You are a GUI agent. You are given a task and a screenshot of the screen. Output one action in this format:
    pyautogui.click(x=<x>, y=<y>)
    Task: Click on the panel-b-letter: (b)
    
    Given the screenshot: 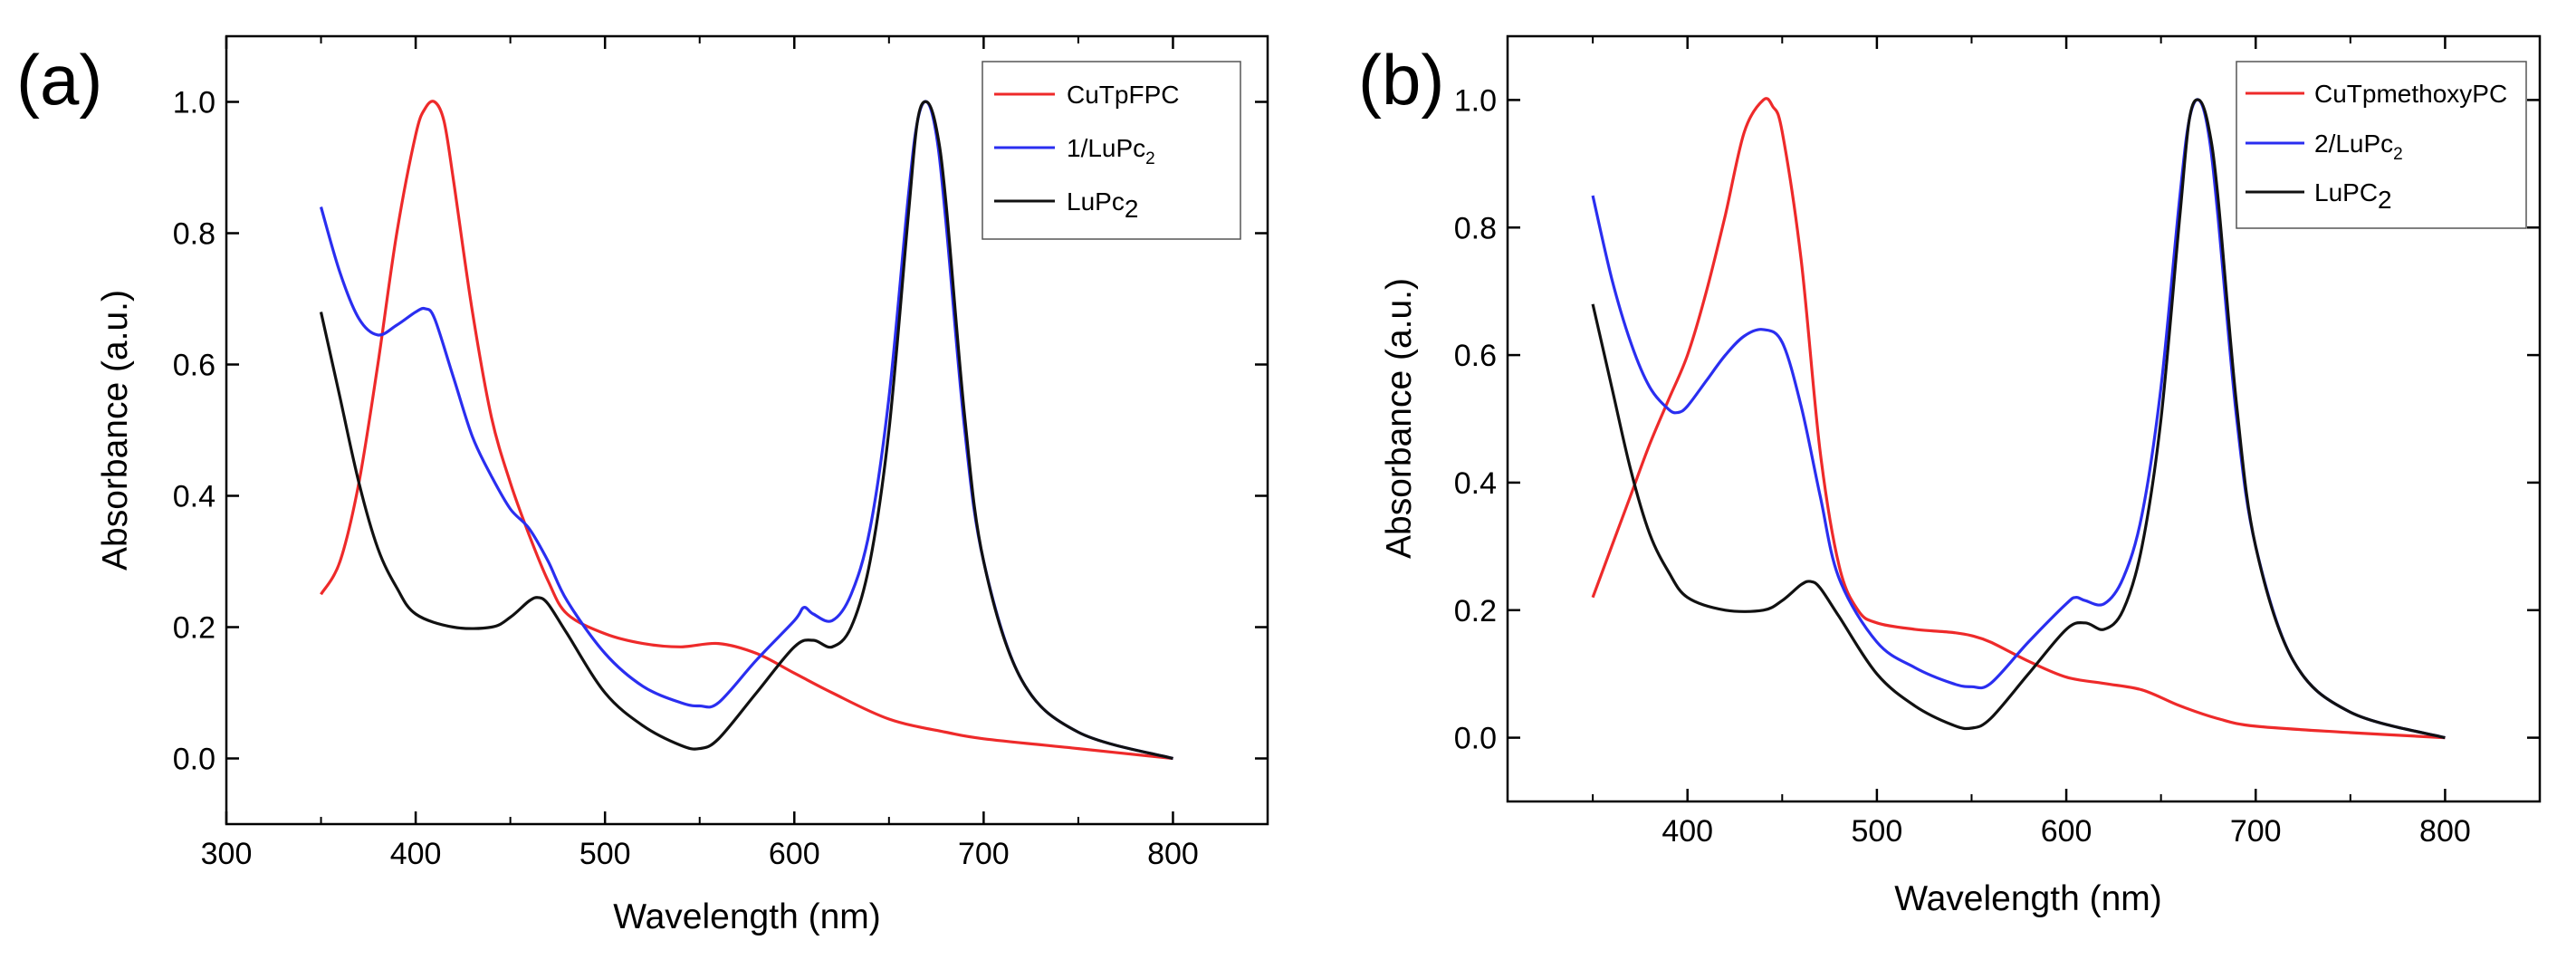 What is the action you would take?
    pyautogui.click(x=1401, y=80)
    